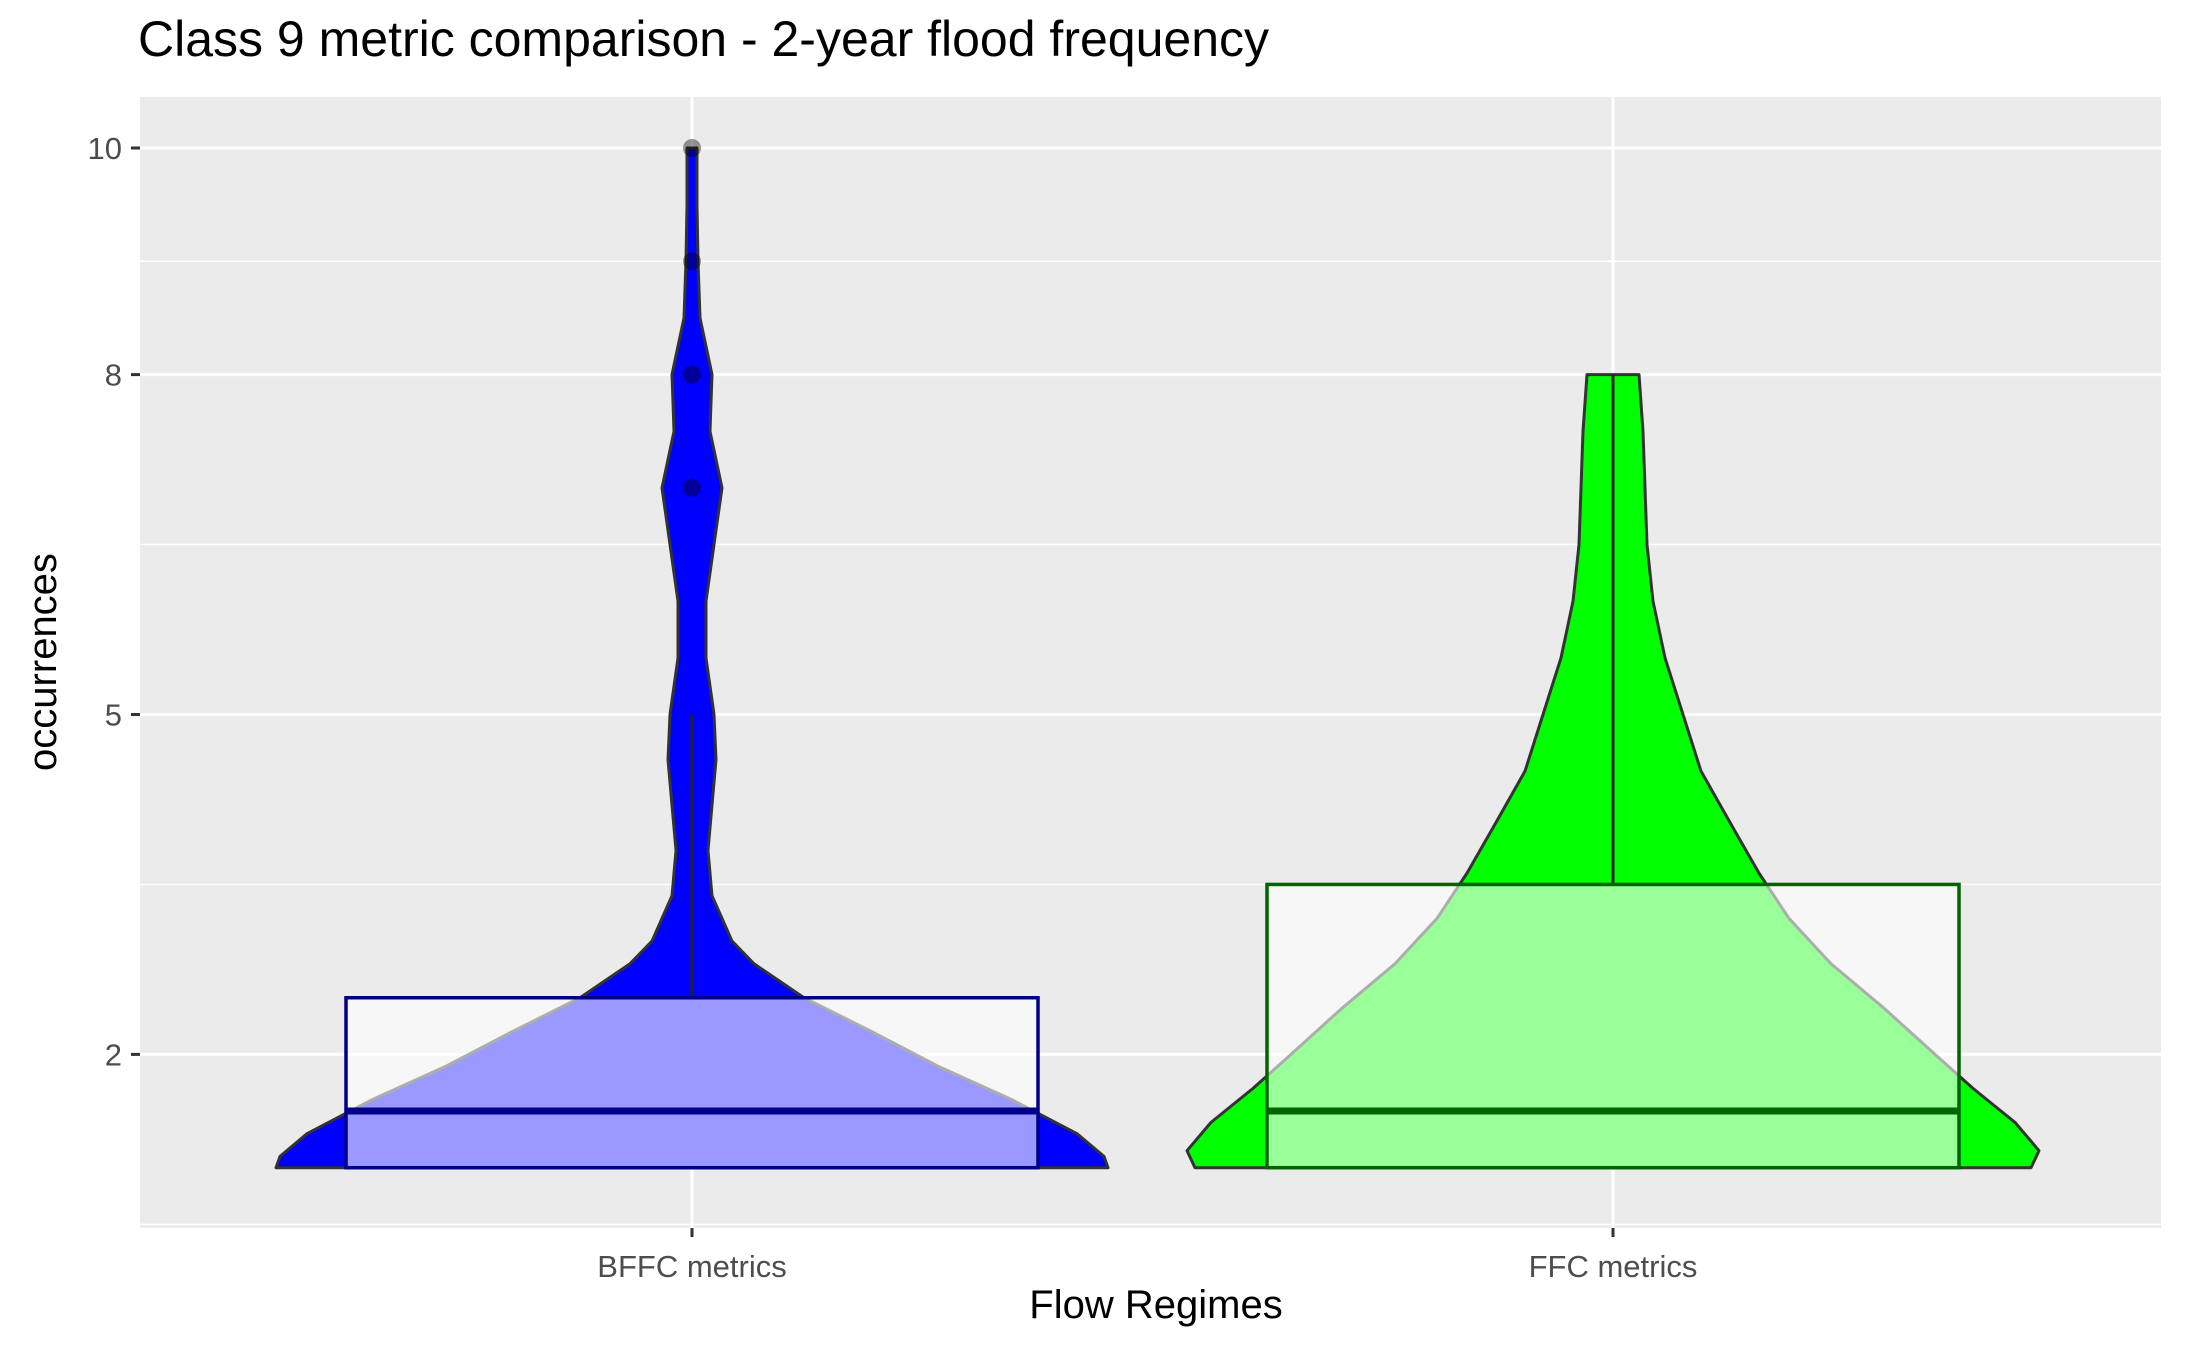 The height and width of the screenshot is (1351, 2187). I want to click on box-ffc-metrics, so click(1613, 1026).